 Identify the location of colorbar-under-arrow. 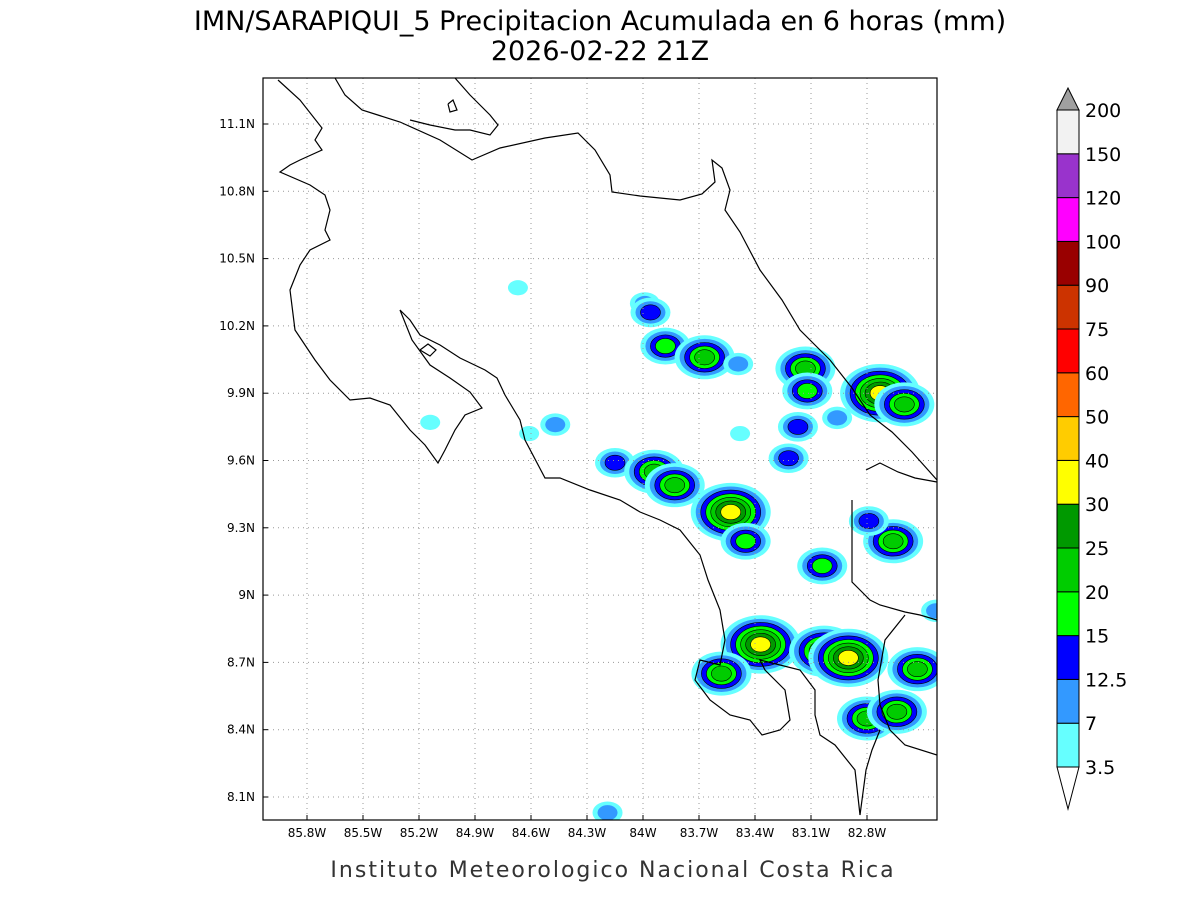
(1068, 788).